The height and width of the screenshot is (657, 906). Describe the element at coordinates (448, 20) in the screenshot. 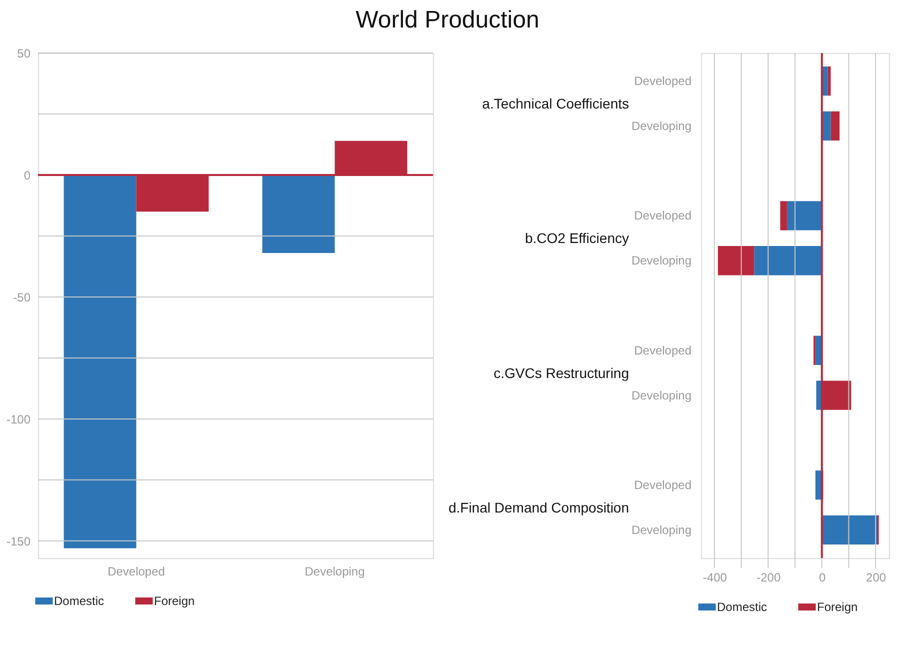

I see `chart-title: World Production` at that location.